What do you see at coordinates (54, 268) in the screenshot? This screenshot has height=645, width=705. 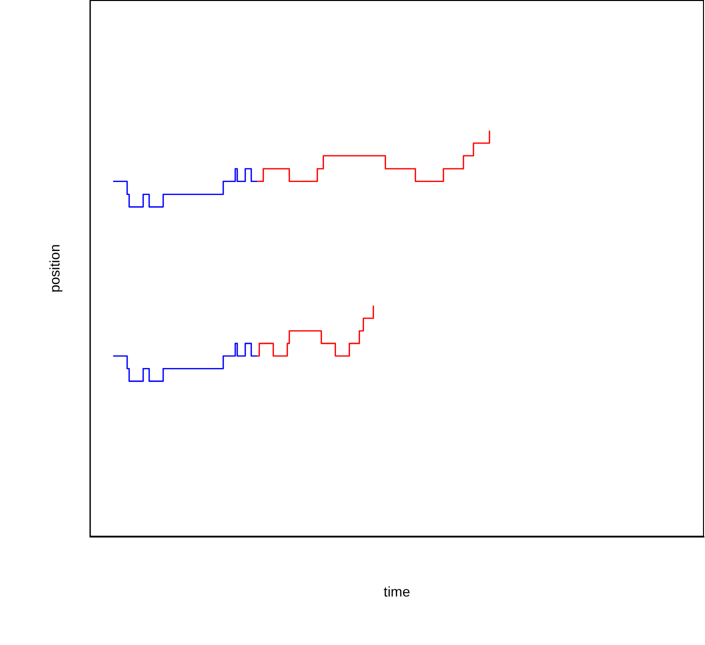 I see `y-axis-title: position` at bounding box center [54, 268].